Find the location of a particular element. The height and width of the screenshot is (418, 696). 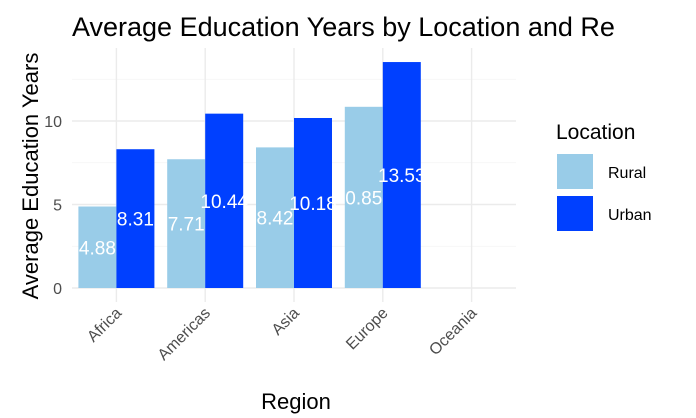

data-label: 13.53 is located at coordinates (402, 176).